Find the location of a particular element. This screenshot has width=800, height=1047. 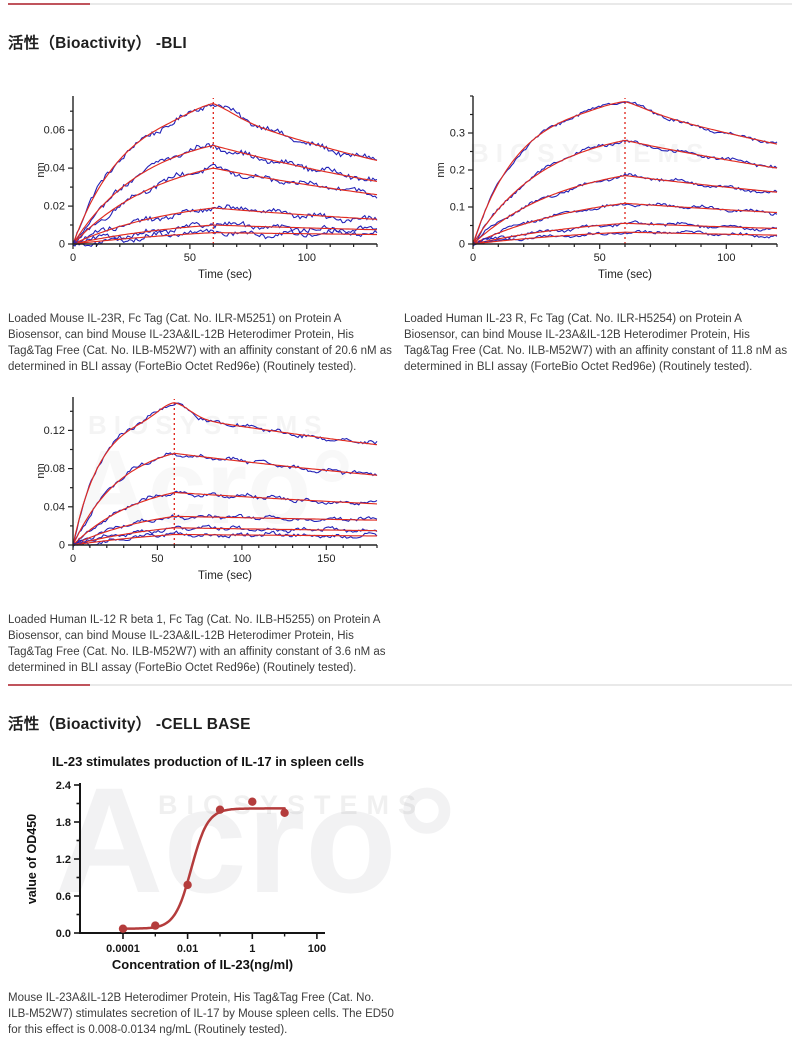

dose-fit-curve is located at coordinates (203, 868).